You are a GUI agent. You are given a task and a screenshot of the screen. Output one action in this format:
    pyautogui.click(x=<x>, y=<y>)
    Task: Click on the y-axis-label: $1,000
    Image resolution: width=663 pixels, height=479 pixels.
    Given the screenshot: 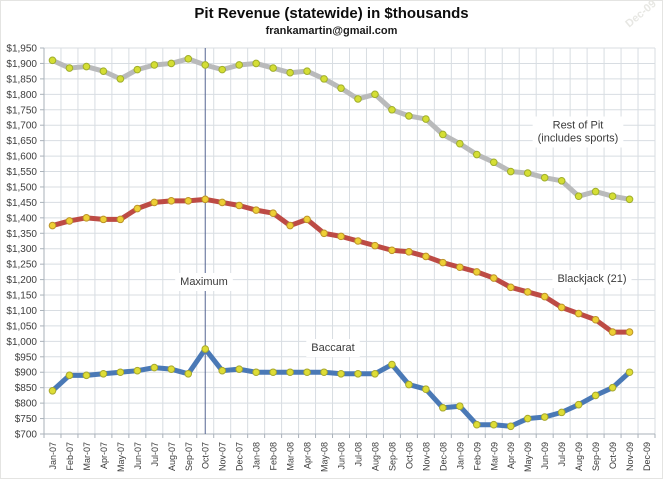 What is the action you would take?
    pyautogui.click(x=21, y=342)
    